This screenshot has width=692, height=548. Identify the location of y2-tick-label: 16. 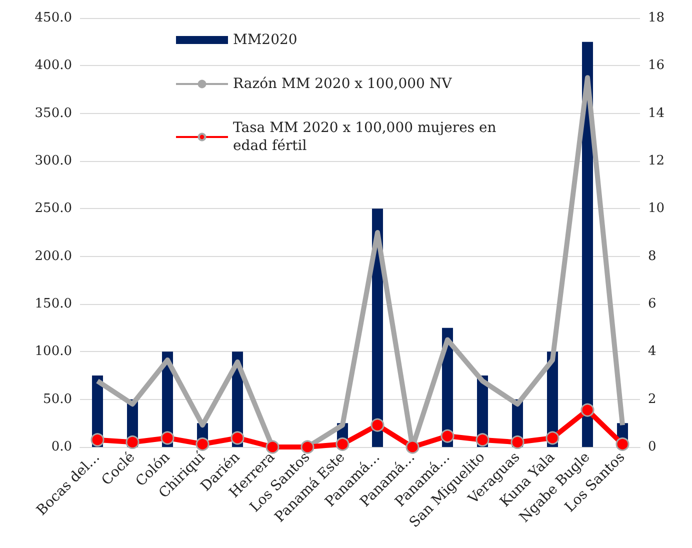
(656, 66).